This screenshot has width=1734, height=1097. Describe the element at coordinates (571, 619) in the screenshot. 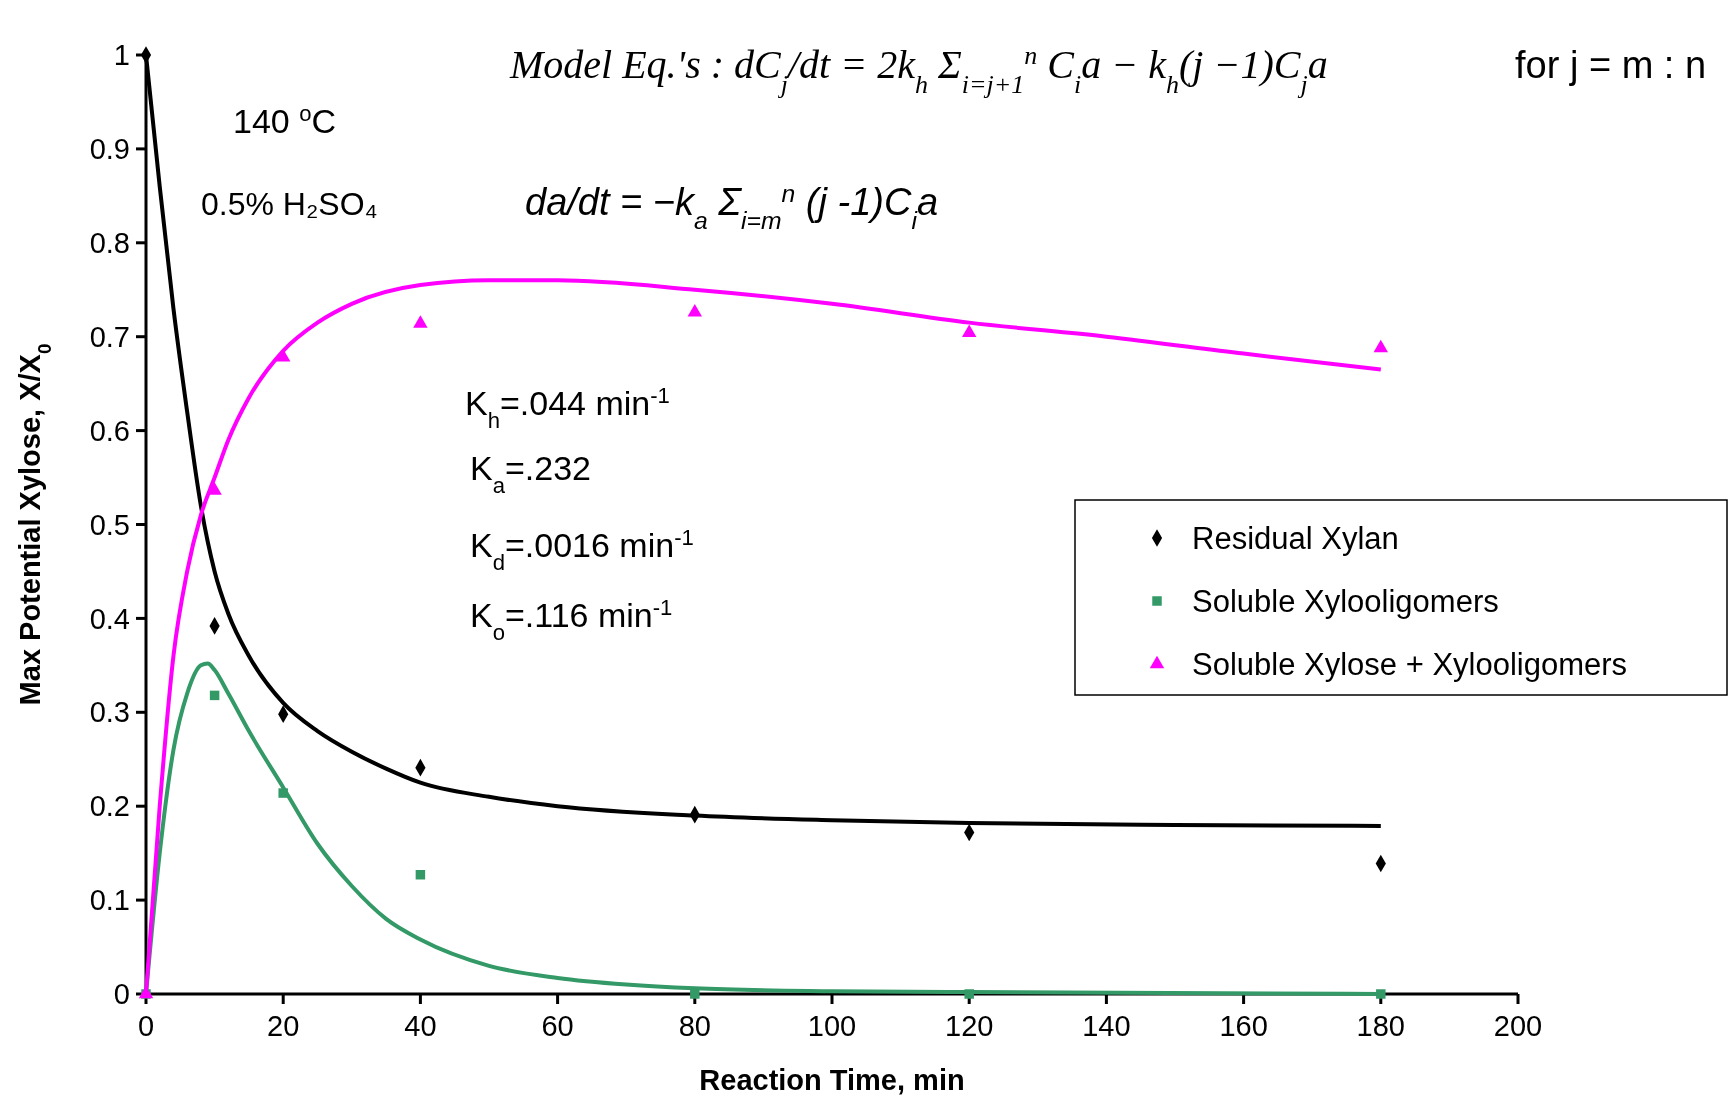

I see `annotation: K$_{o}$=.116 min$^{-1}$` at that location.